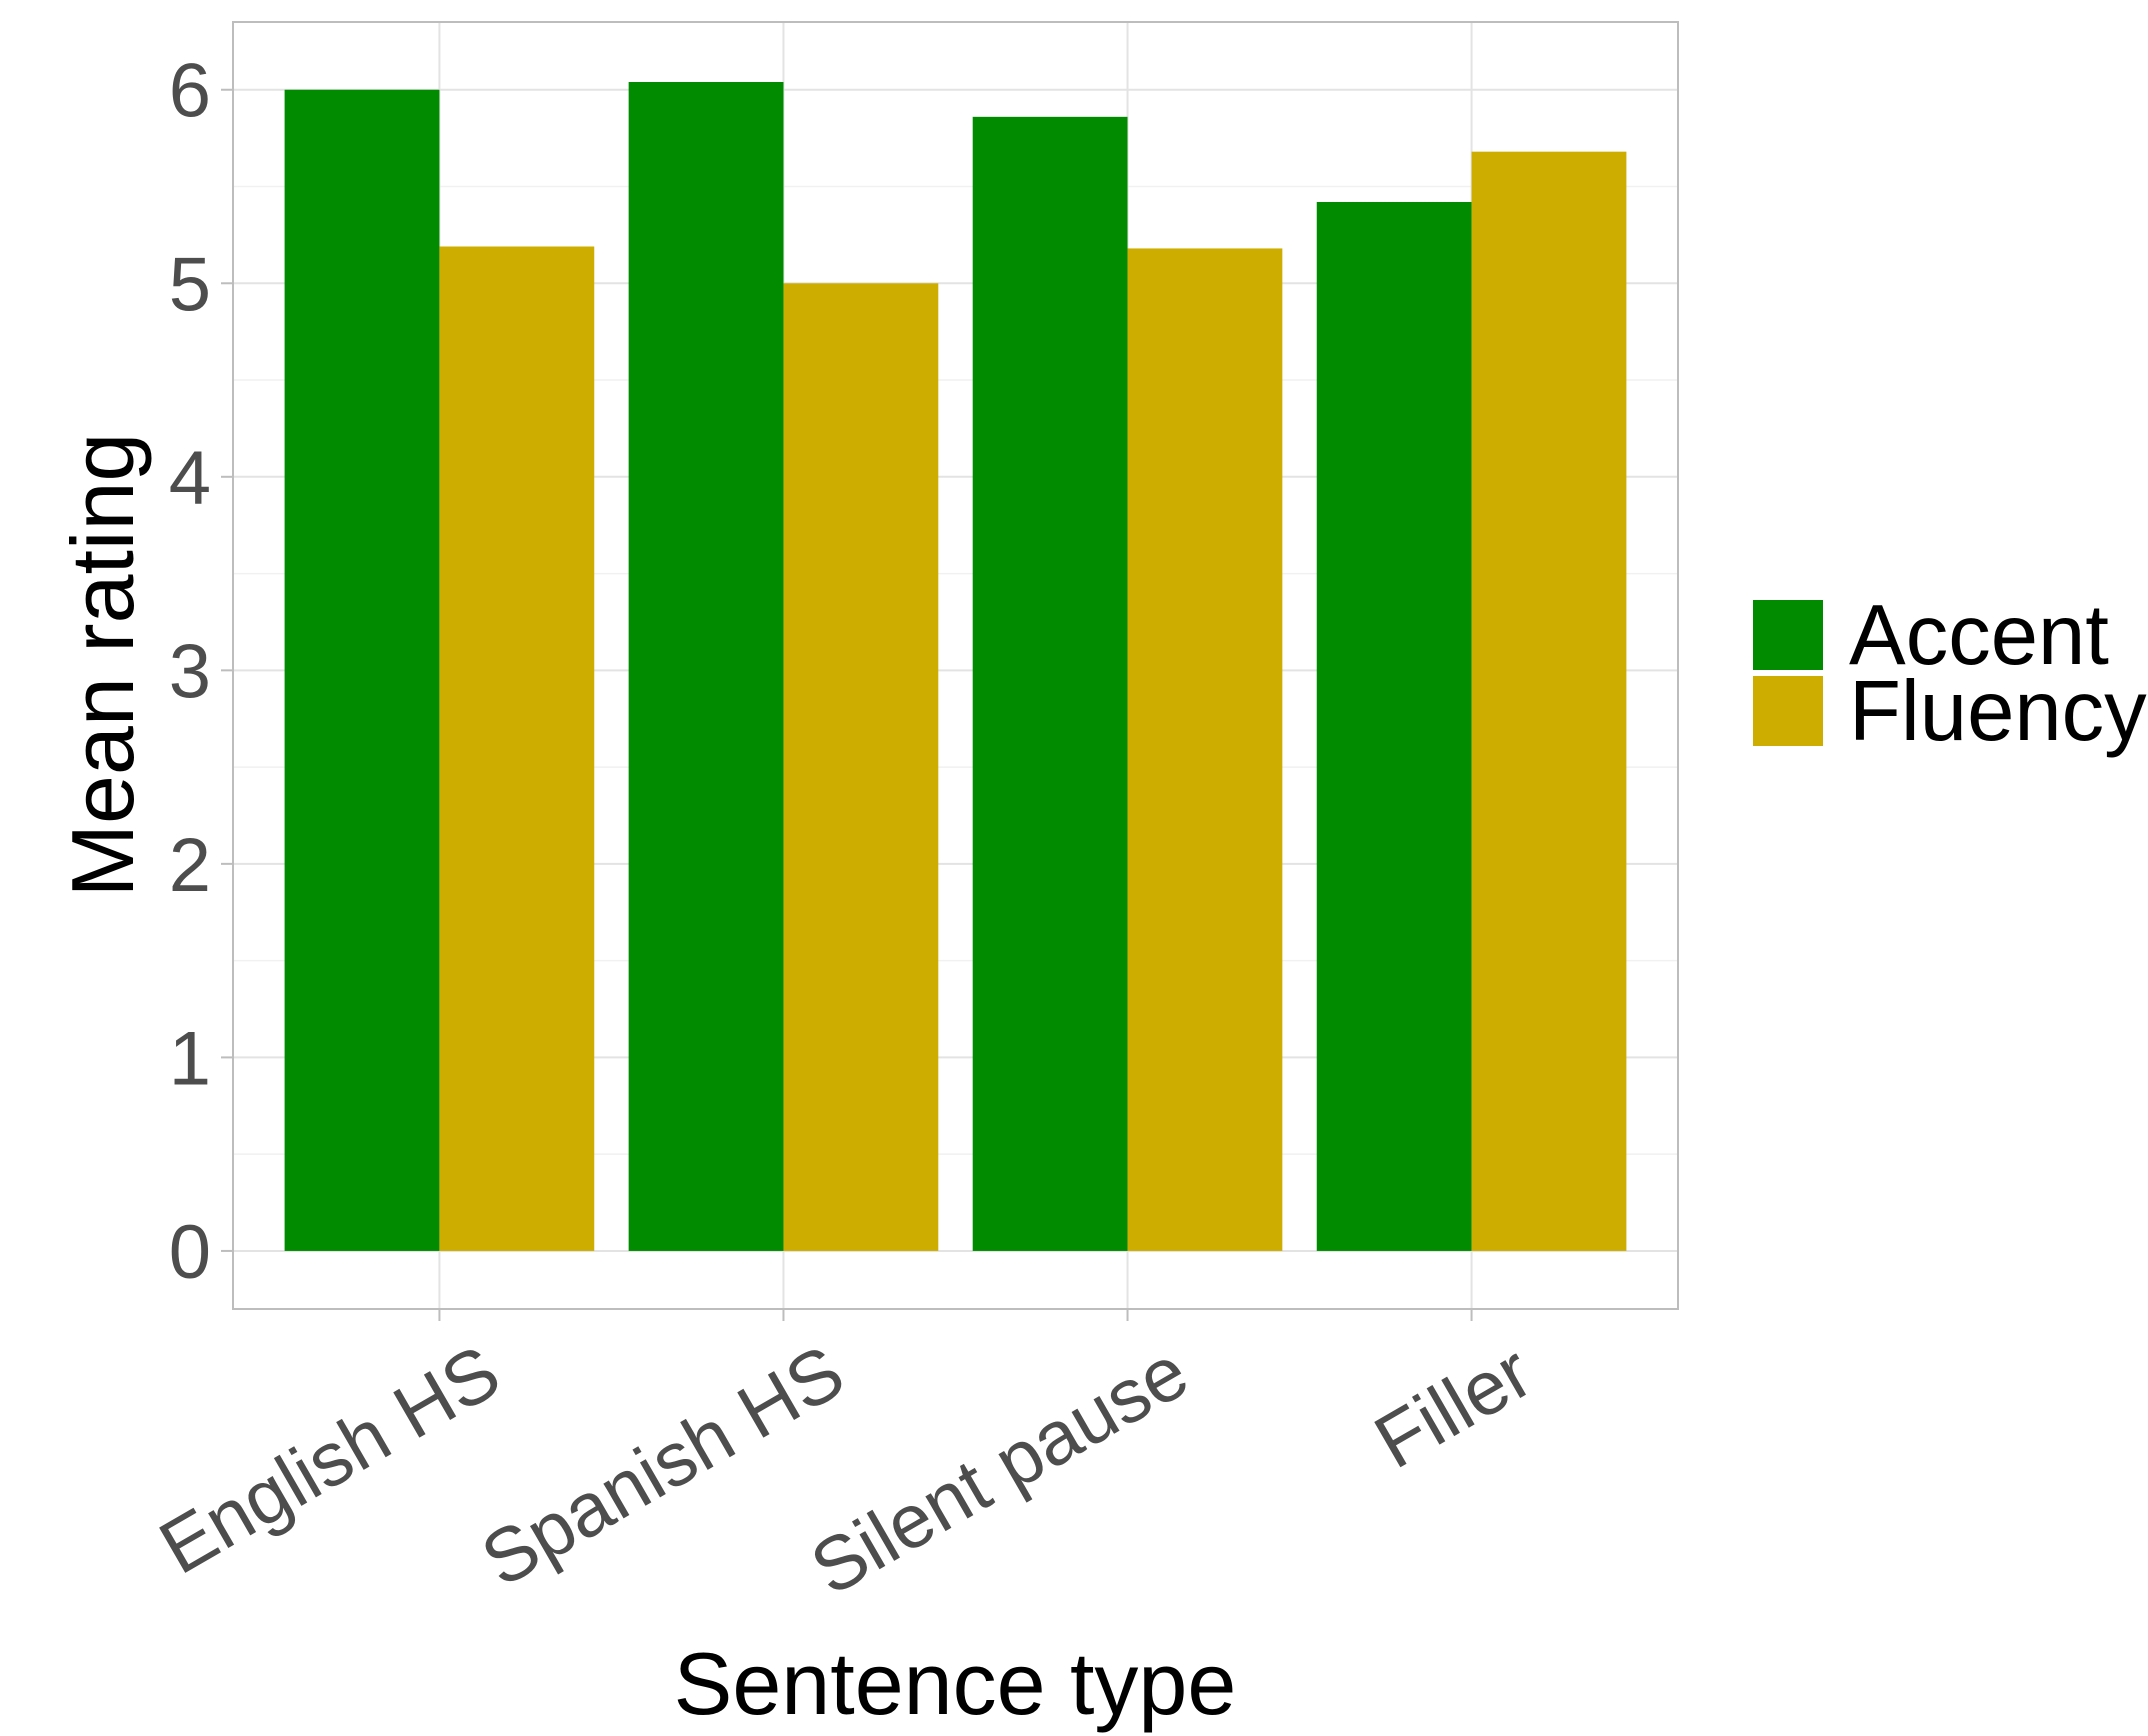 The height and width of the screenshot is (1736, 2148). What do you see at coordinates (190, 1058) in the screenshot?
I see `y-tick-label: 1` at bounding box center [190, 1058].